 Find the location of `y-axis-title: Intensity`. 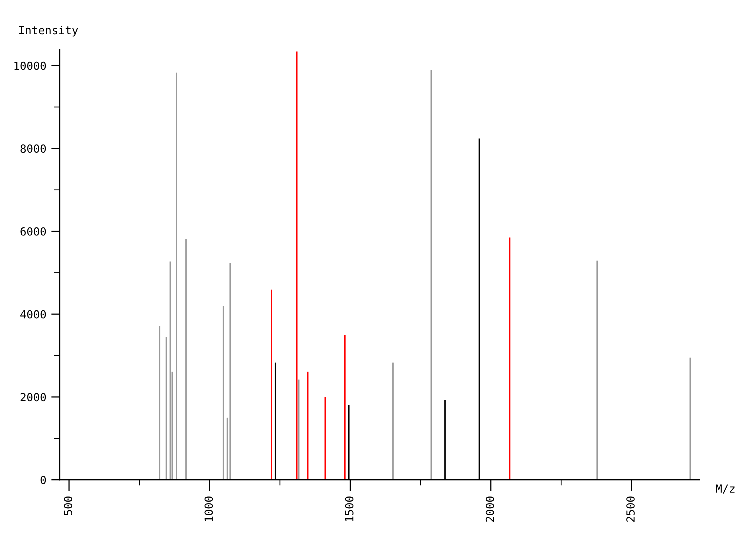

y-axis-title: Intensity is located at coordinates (49, 31).